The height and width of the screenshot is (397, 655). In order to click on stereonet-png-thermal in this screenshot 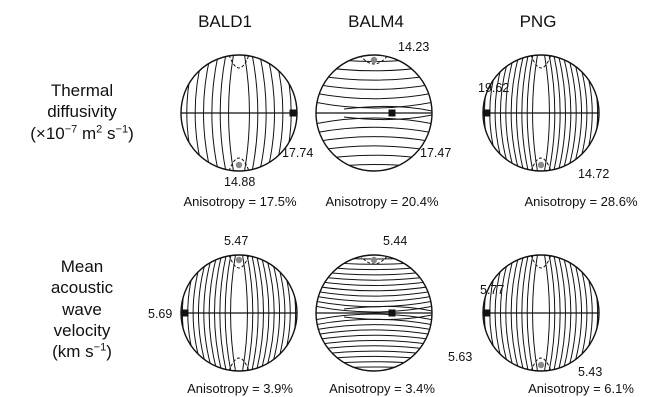, I will do `click(541, 113)`.